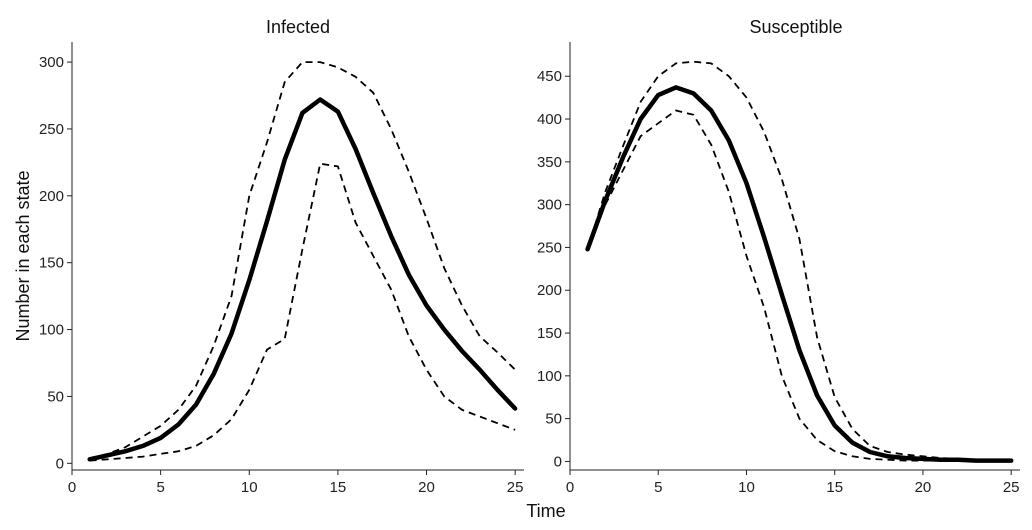  I want to click on panel-title: Infected, so click(298, 27).